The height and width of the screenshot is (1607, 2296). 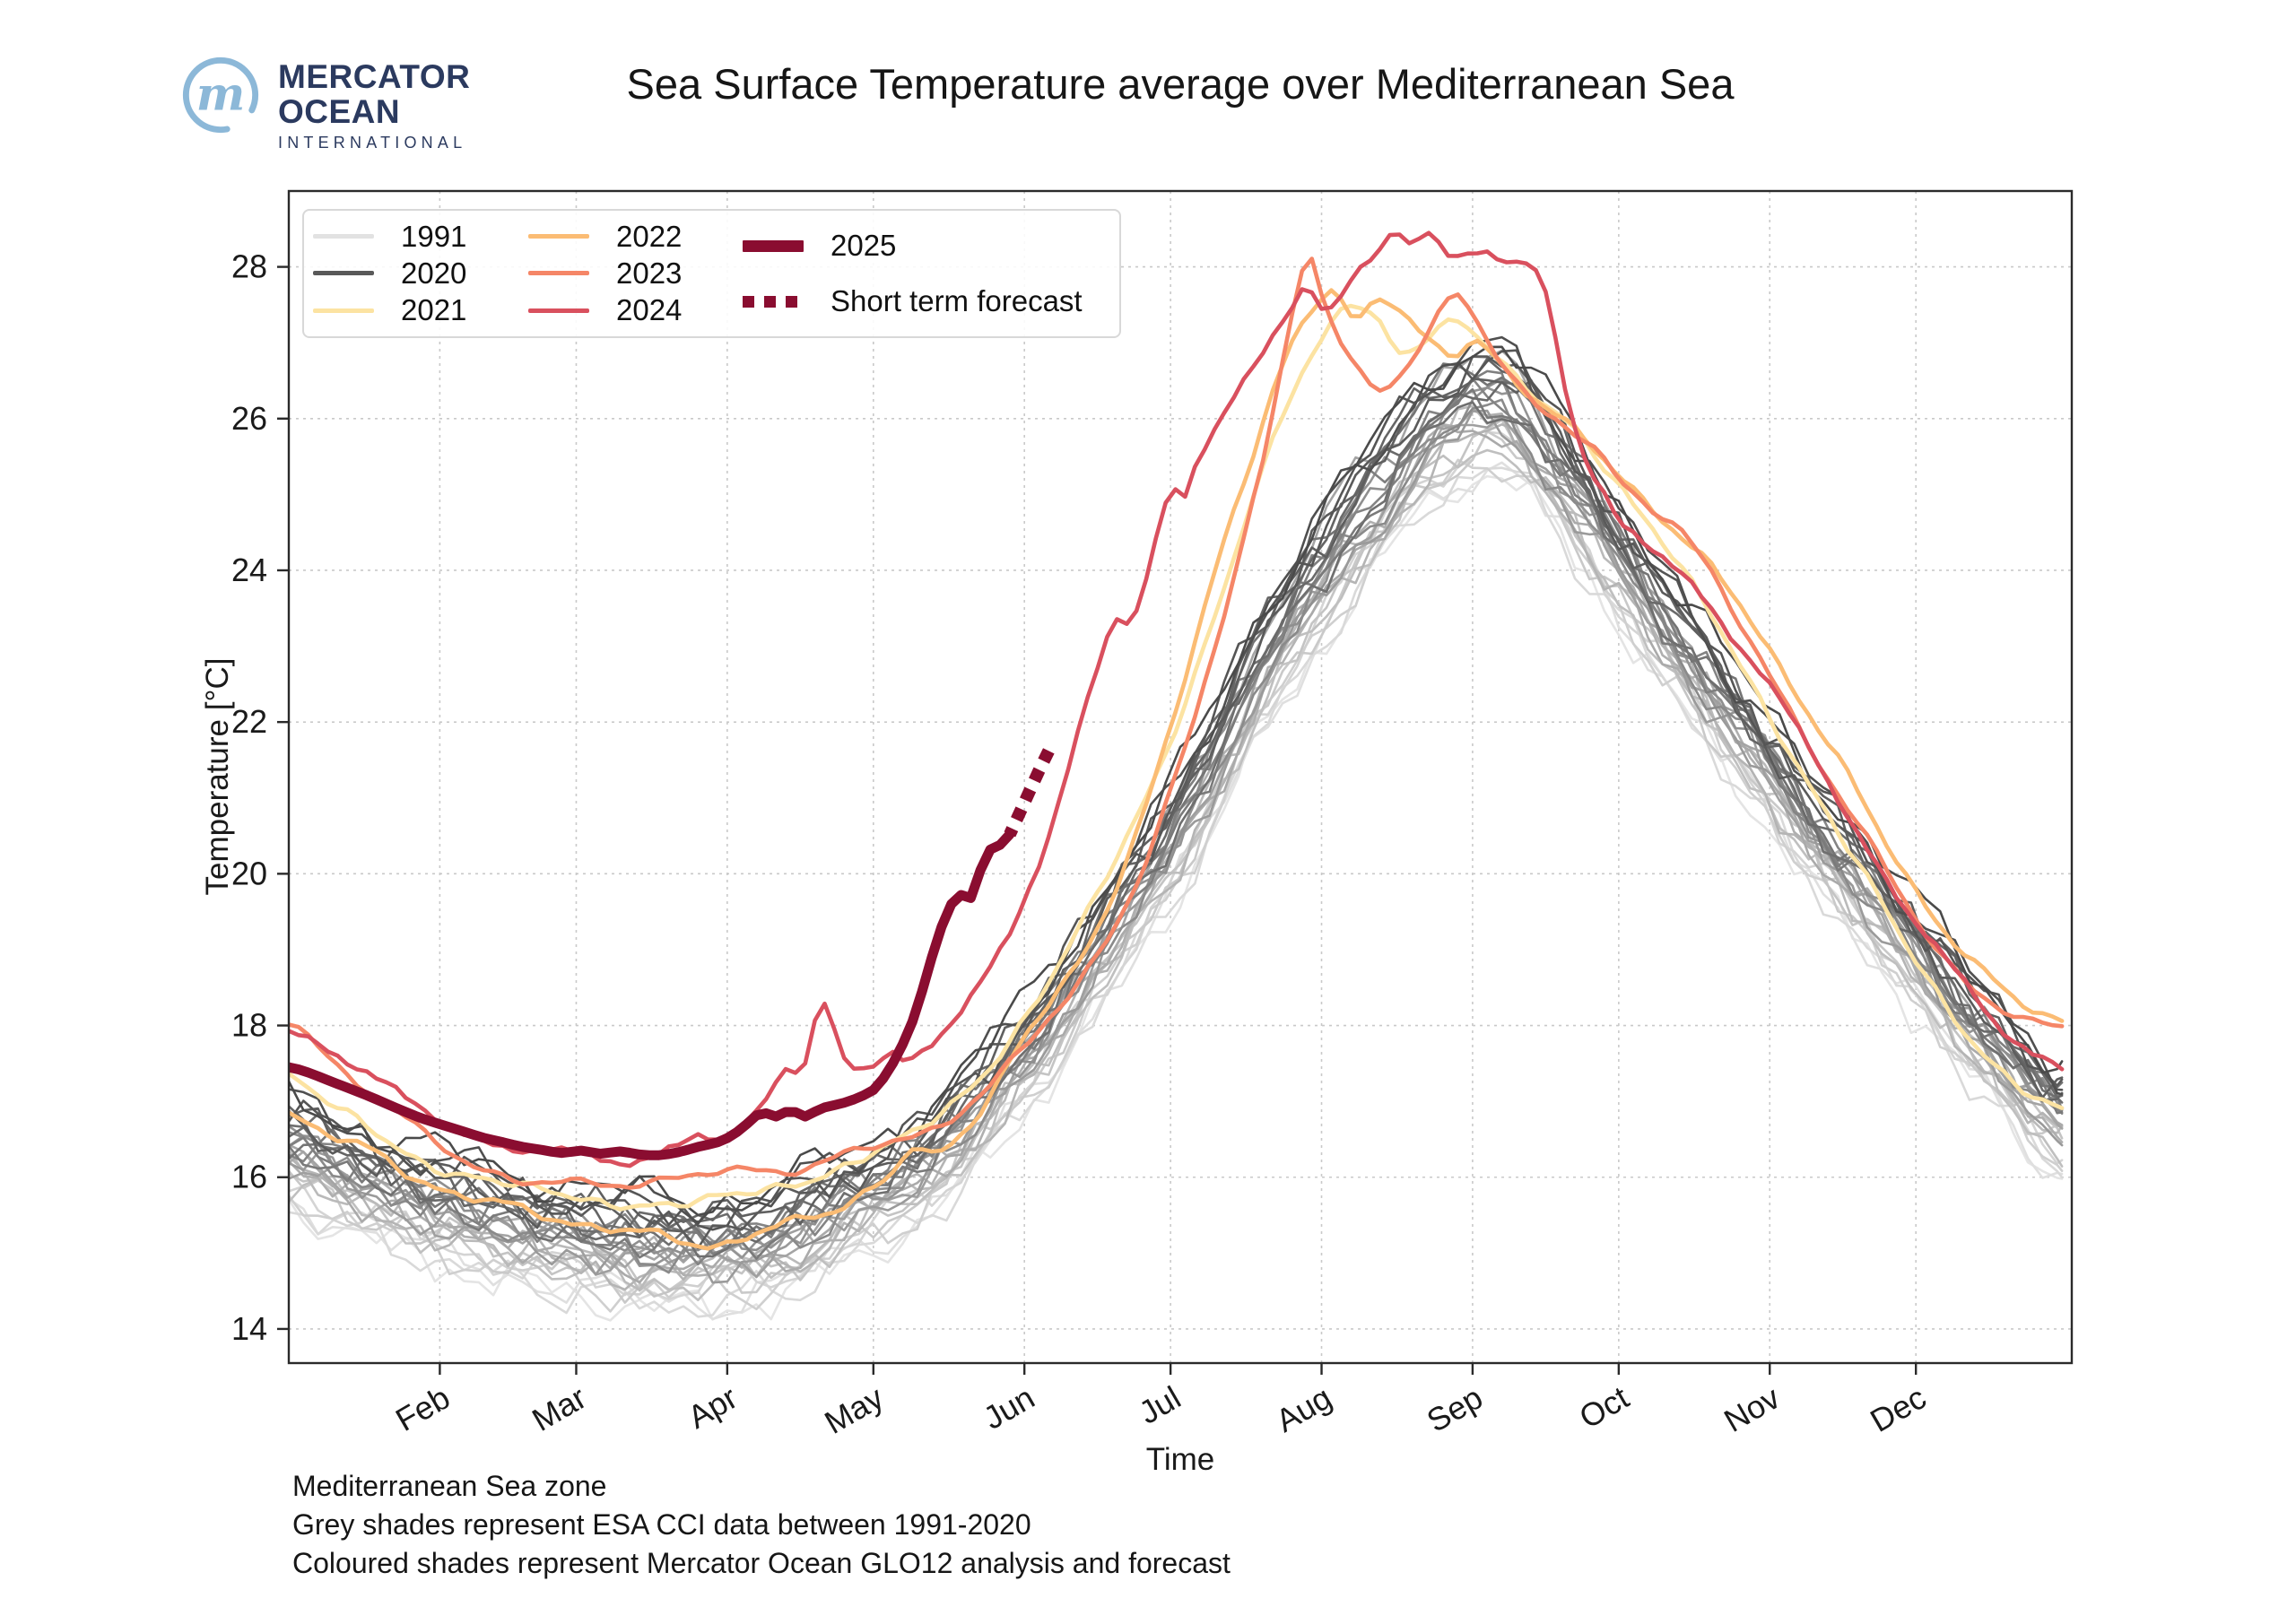 What do you see at coordinates (339, 112) in the screenshot?
I see `logo-word-ocean: OCEAN` at bounding box center [339, 112].